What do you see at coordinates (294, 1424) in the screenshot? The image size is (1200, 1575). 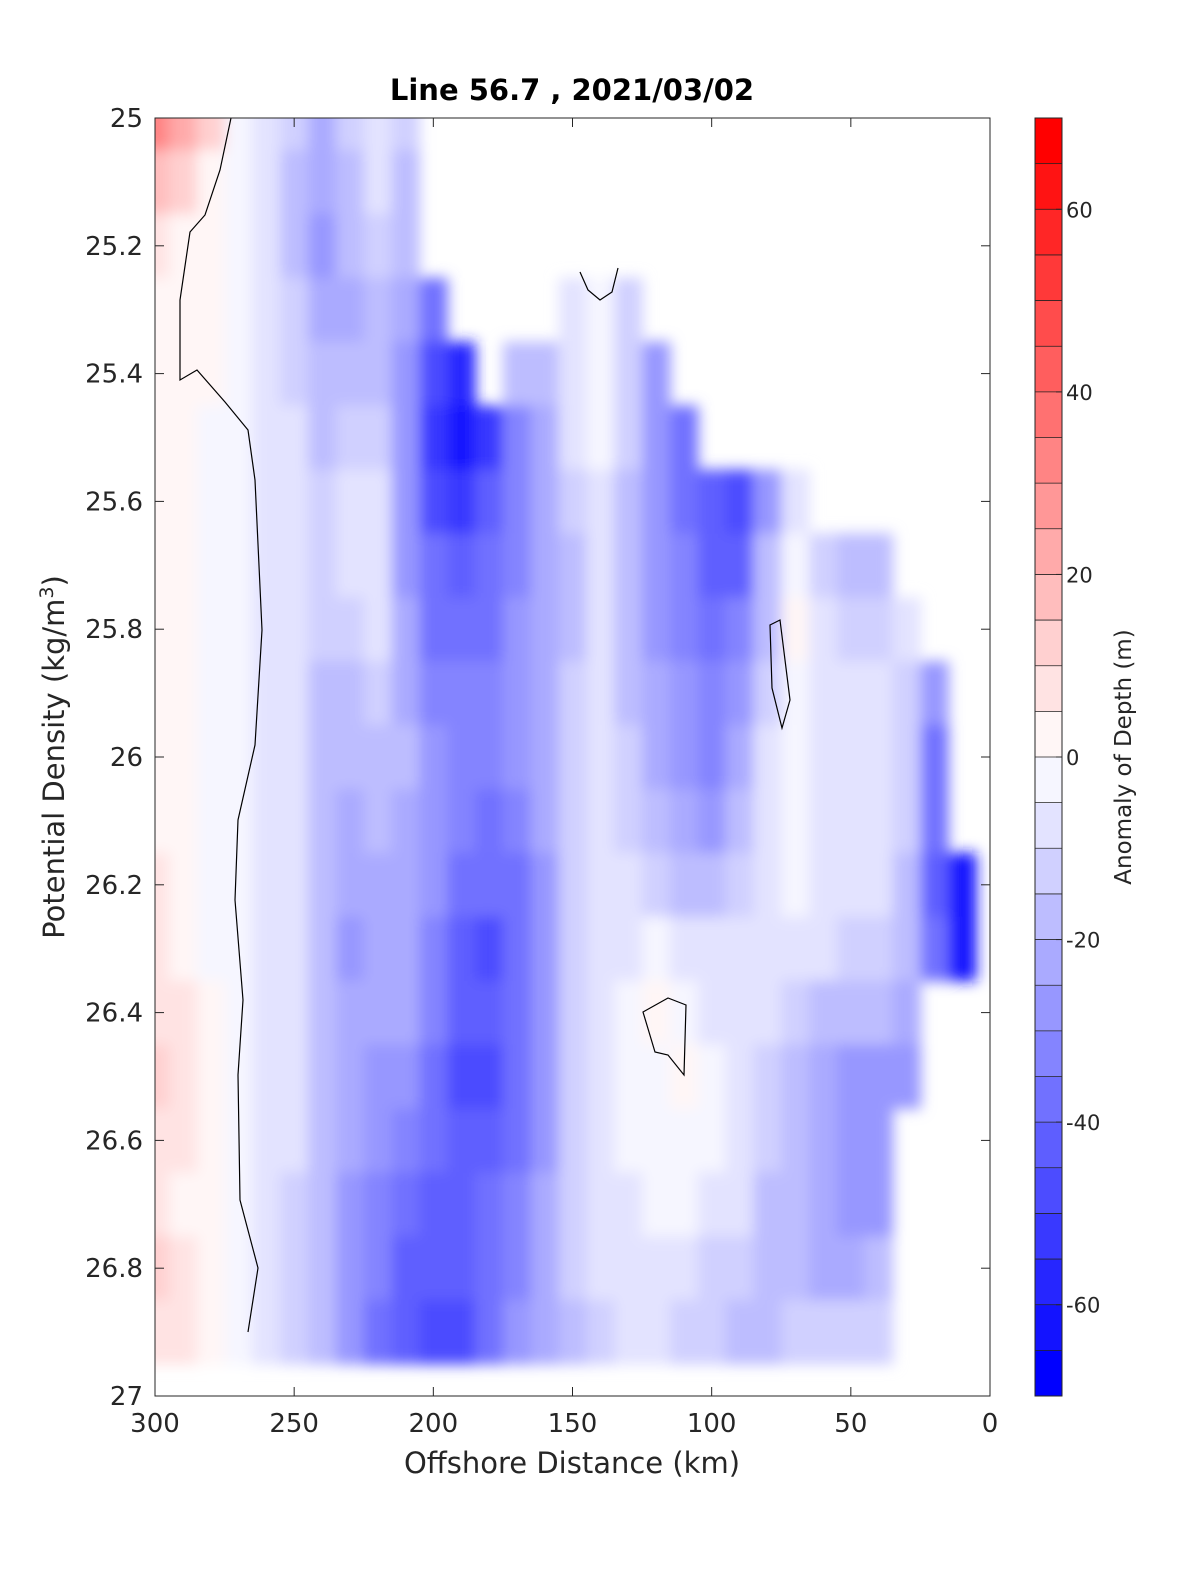 I see `x-tick-label: 250` at bounding box center [294, 1424].